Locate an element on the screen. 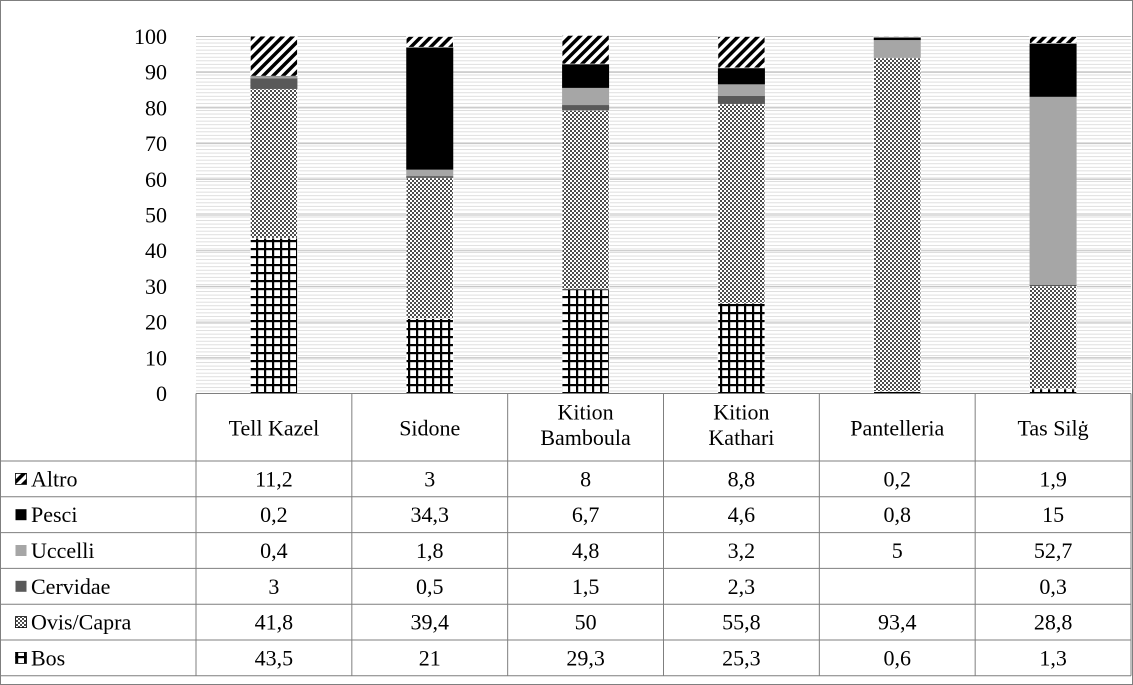 The width and height of the screenshot is (1133, 685). data-label: 55,8 is located at coordinates (741, 622).